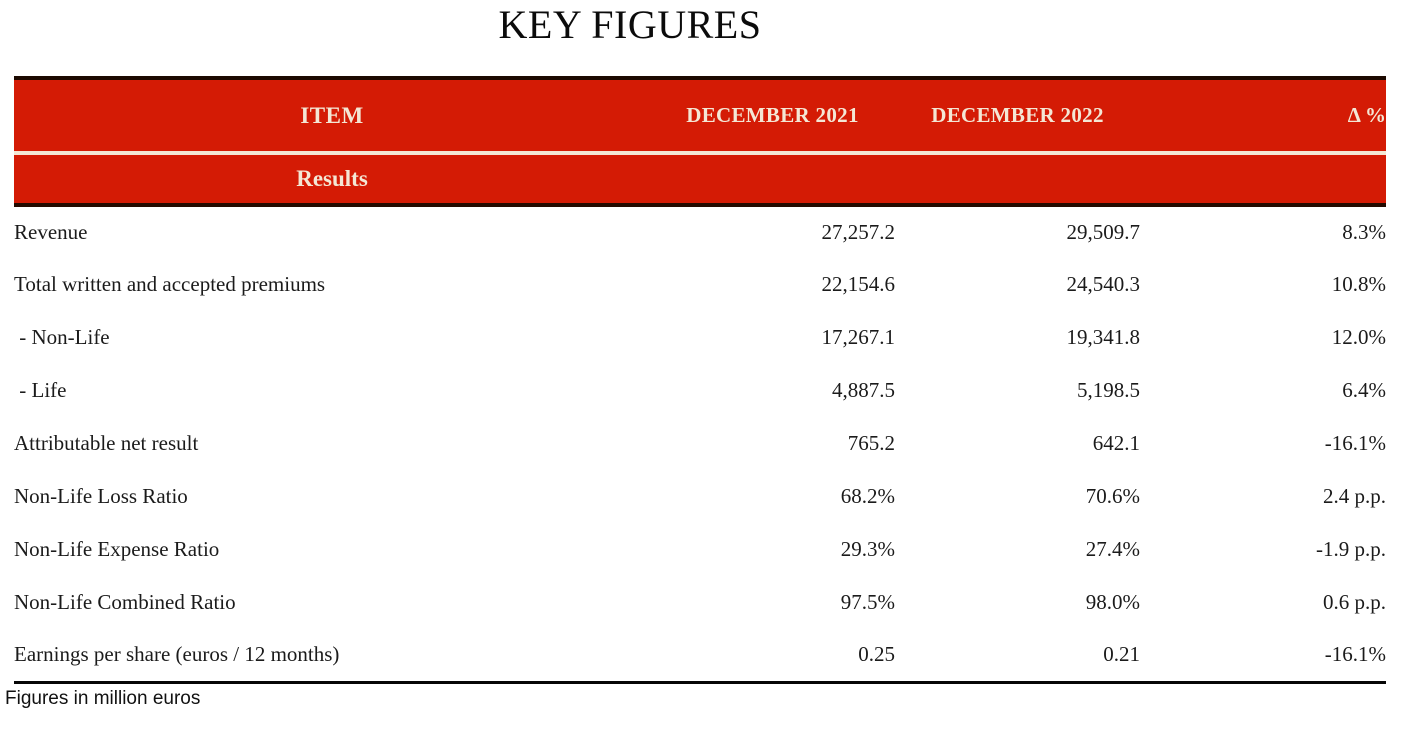  I want to click on column-header-item: ITEM, so click(332, 115).